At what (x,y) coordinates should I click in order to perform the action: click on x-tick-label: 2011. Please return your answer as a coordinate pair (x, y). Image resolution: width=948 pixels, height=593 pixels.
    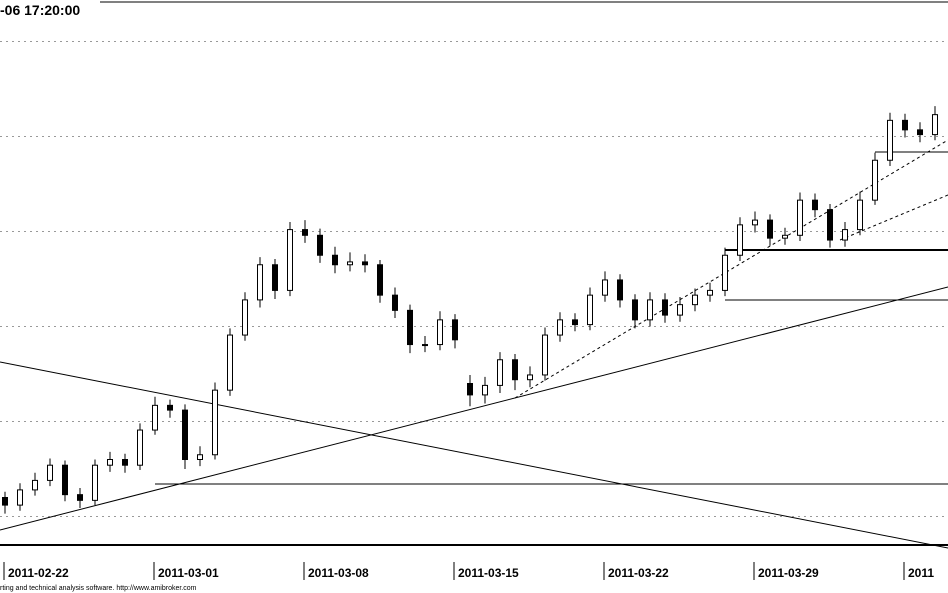
    Looking at the image, I should click on (921, 573).